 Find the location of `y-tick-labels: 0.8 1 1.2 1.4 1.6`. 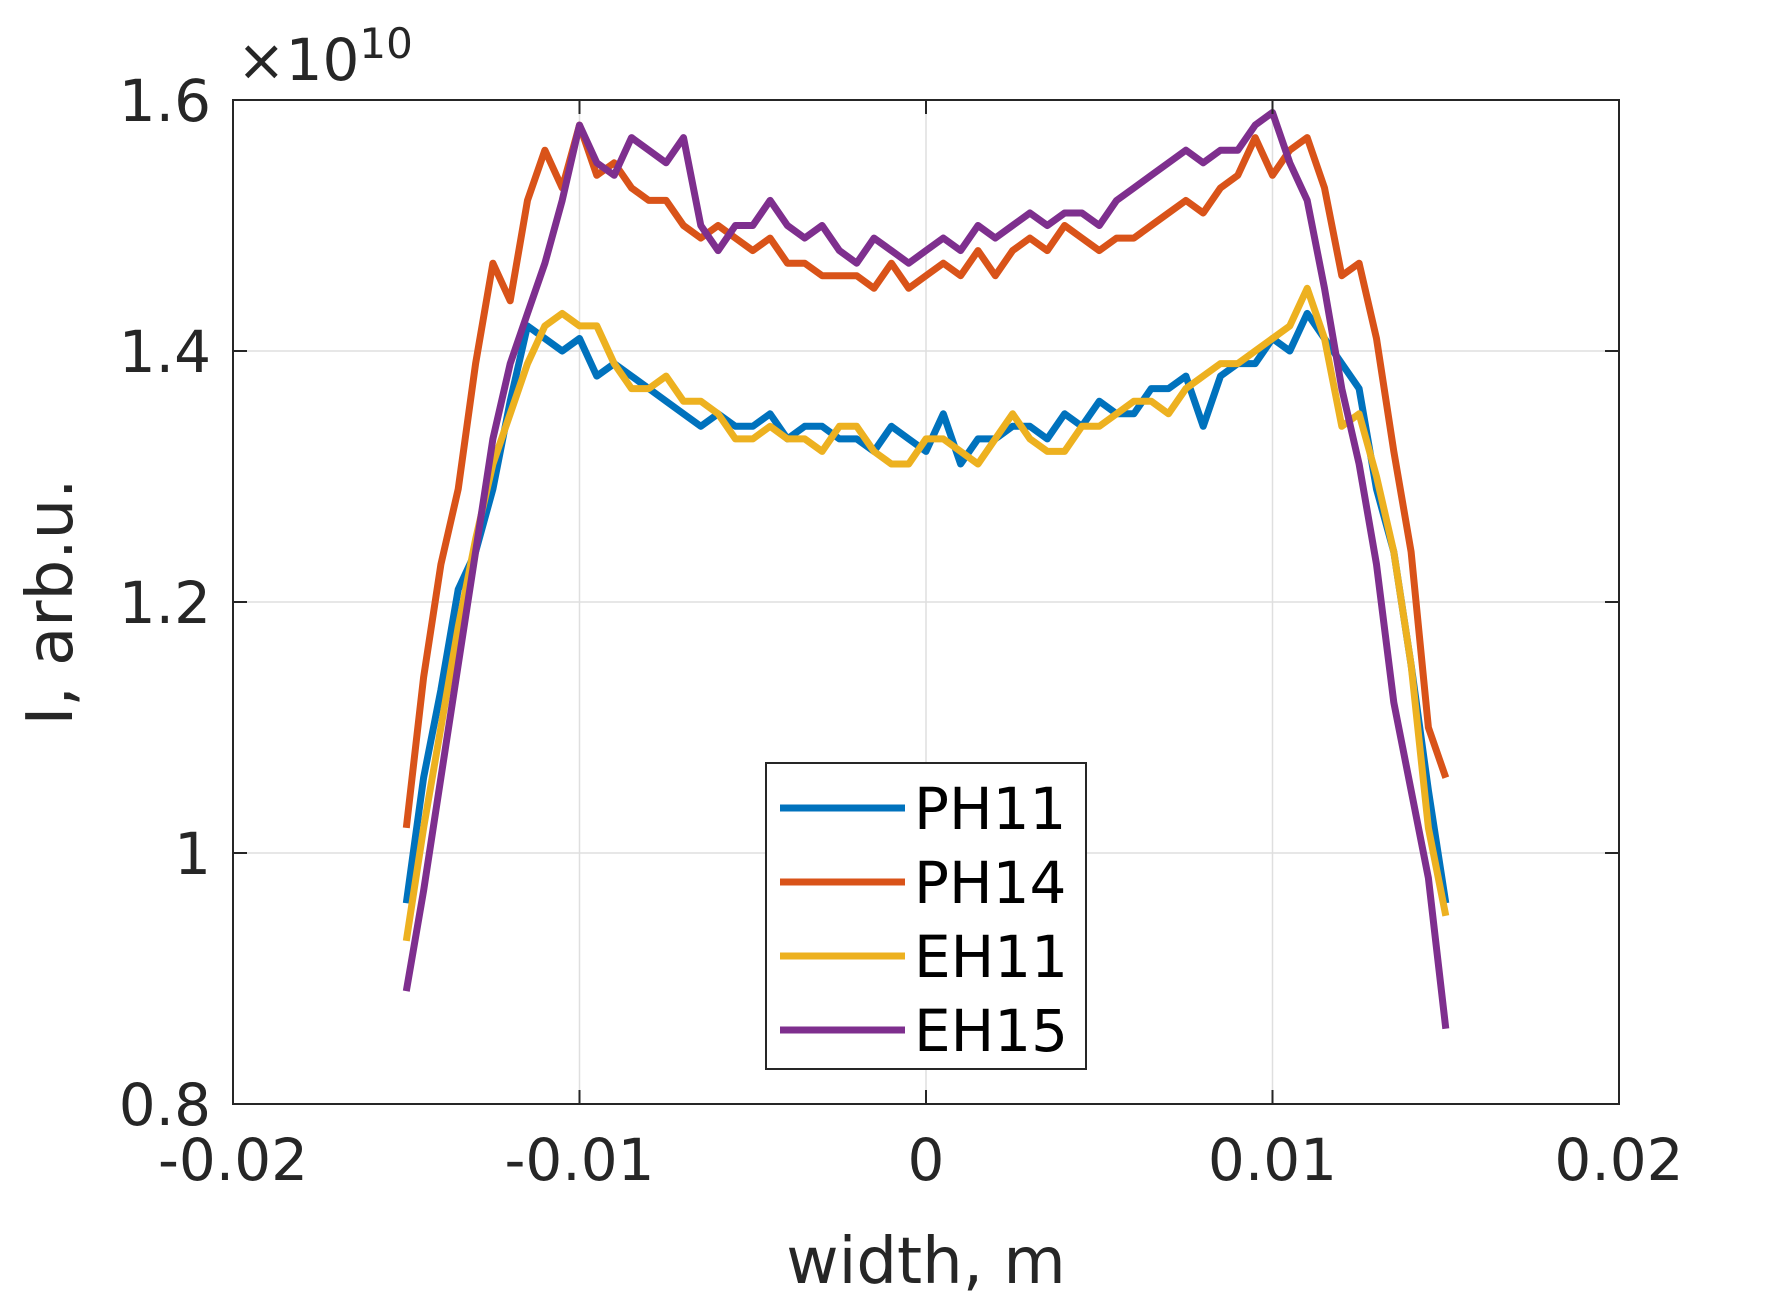

y-tick-labels: 0.8 1 1.2 1.4 1.6 is located at coordinates (165, 603).